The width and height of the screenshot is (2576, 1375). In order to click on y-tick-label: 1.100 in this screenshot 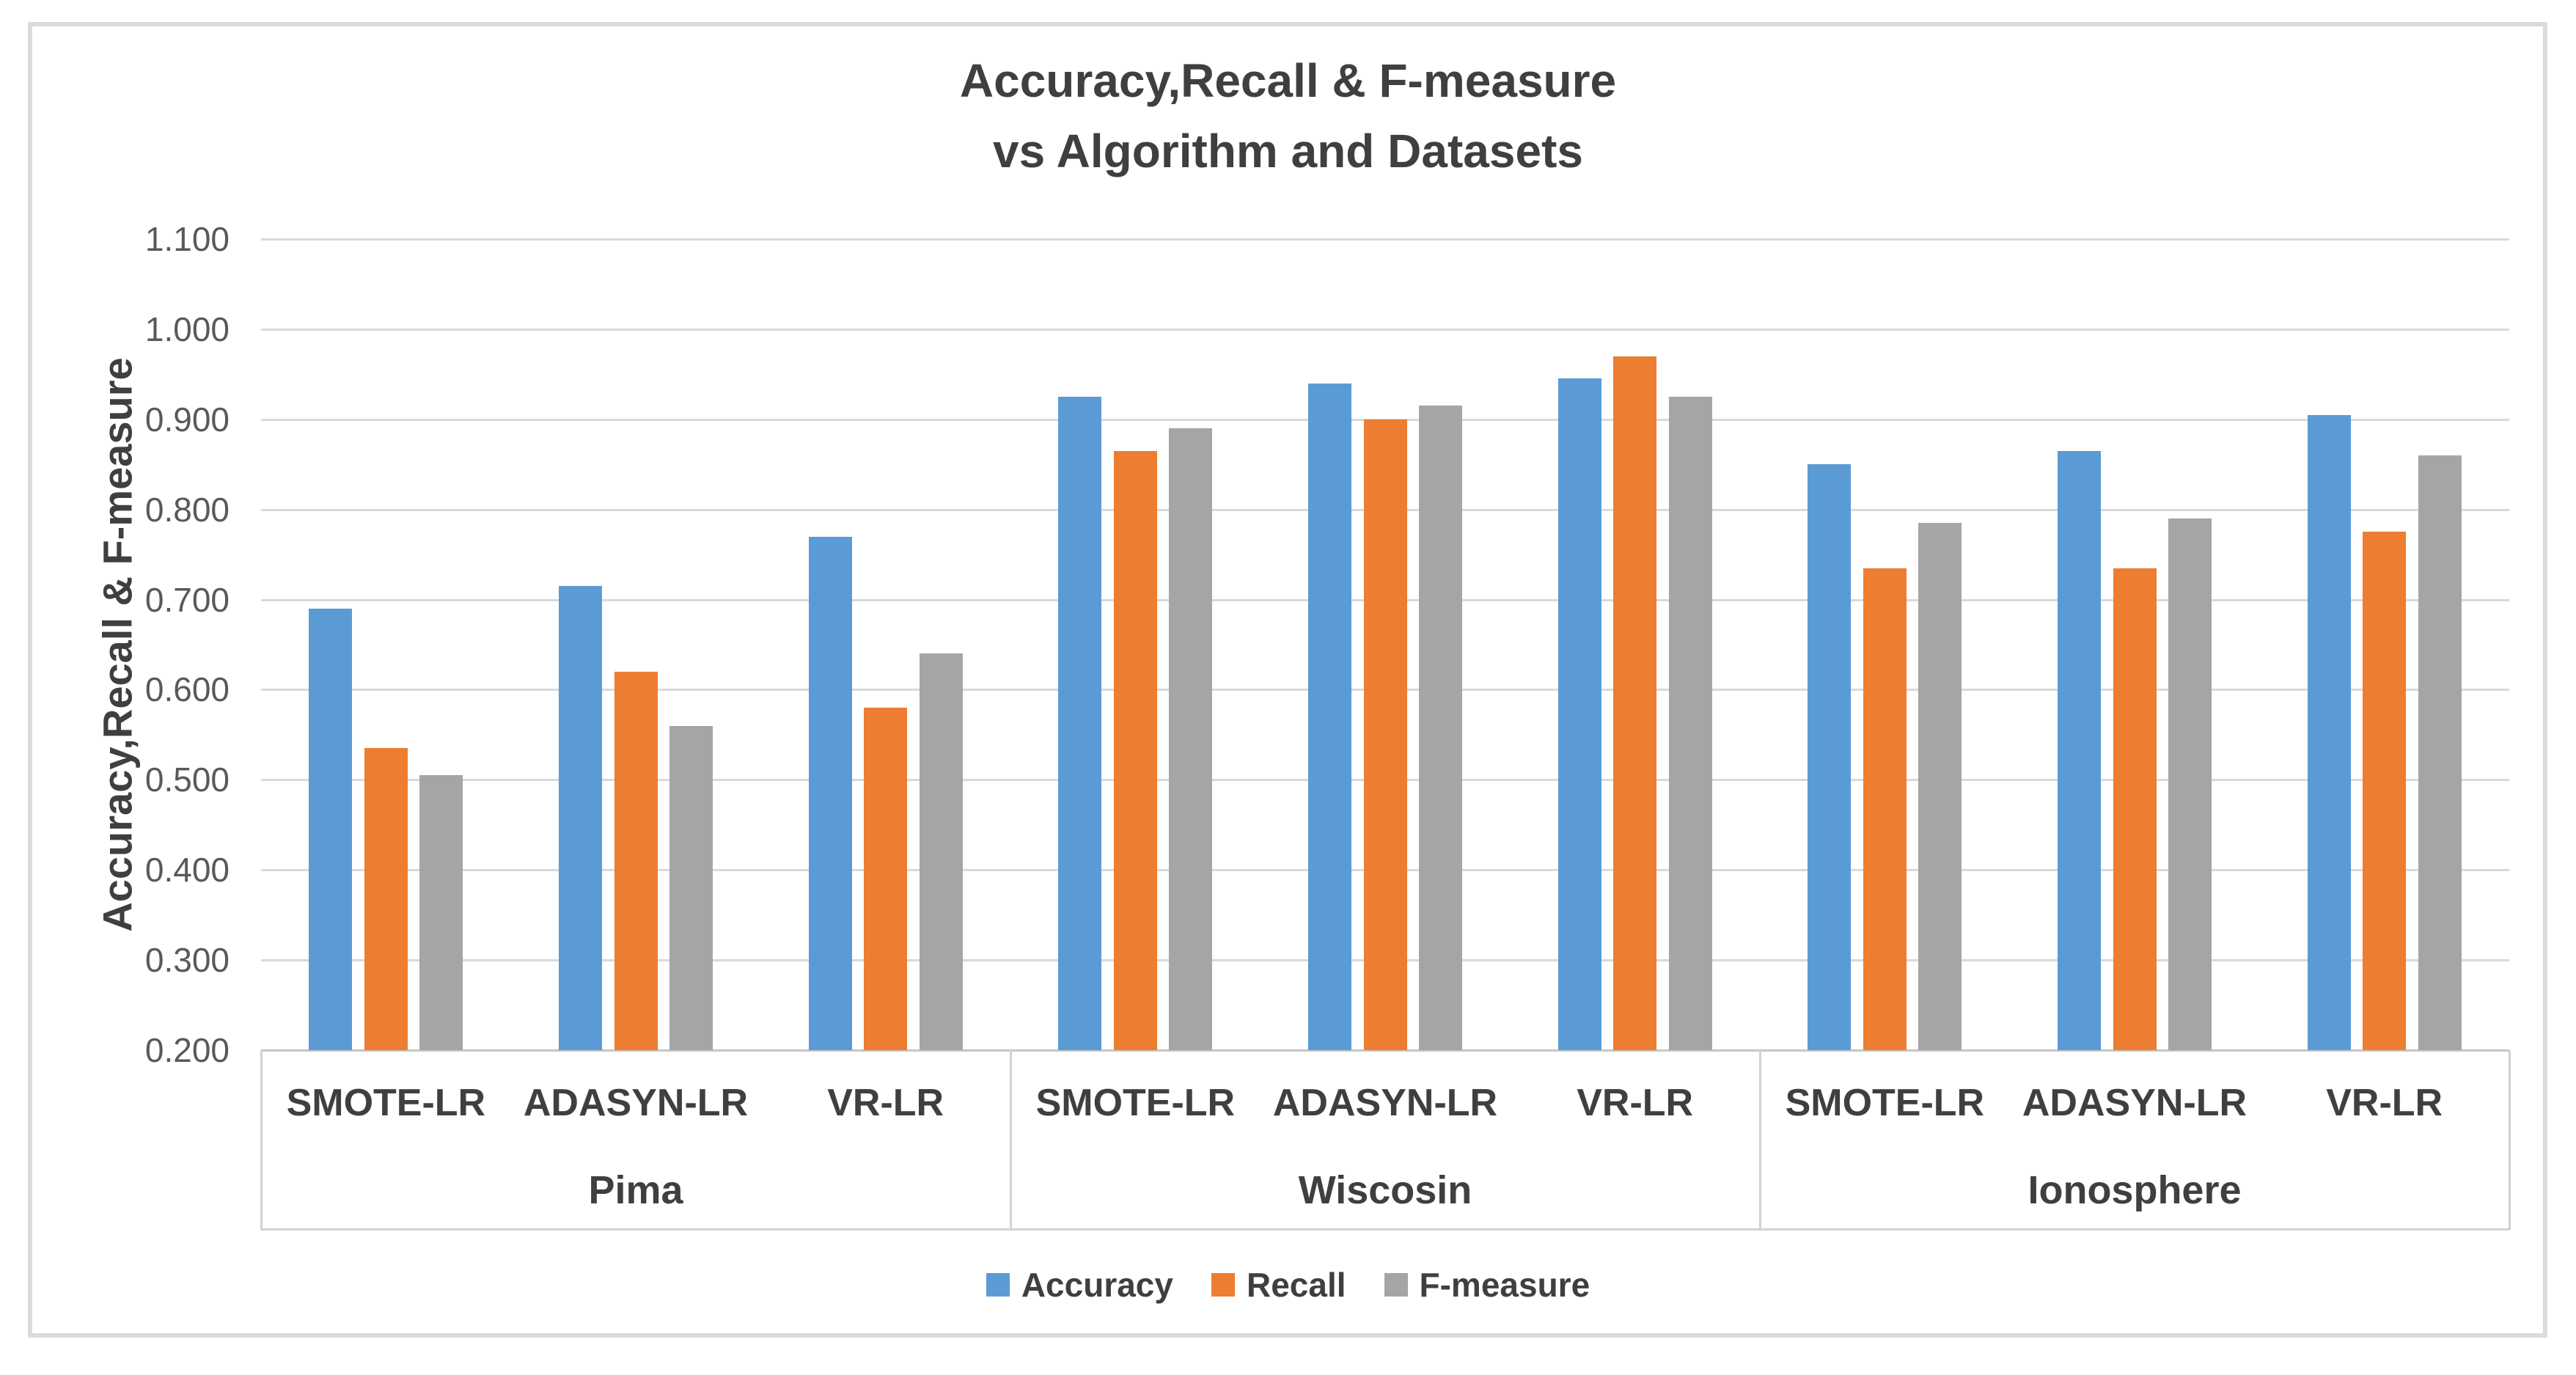, I will do `click(187, 239)`.